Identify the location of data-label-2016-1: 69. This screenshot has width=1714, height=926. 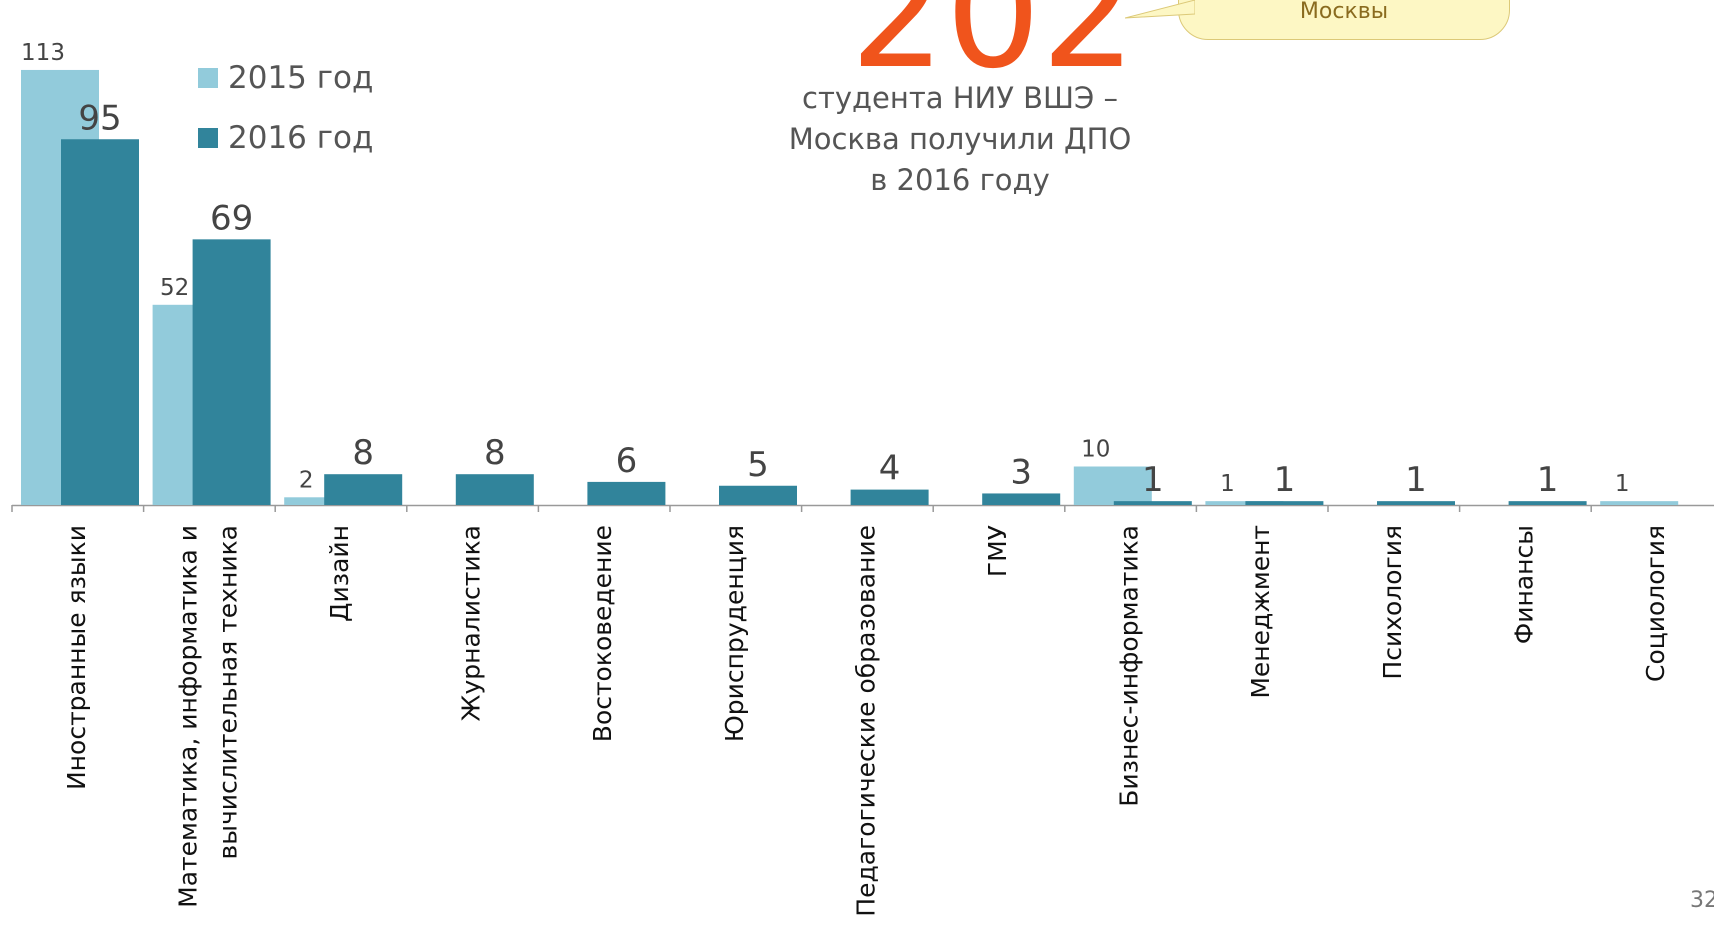
(231, 218).